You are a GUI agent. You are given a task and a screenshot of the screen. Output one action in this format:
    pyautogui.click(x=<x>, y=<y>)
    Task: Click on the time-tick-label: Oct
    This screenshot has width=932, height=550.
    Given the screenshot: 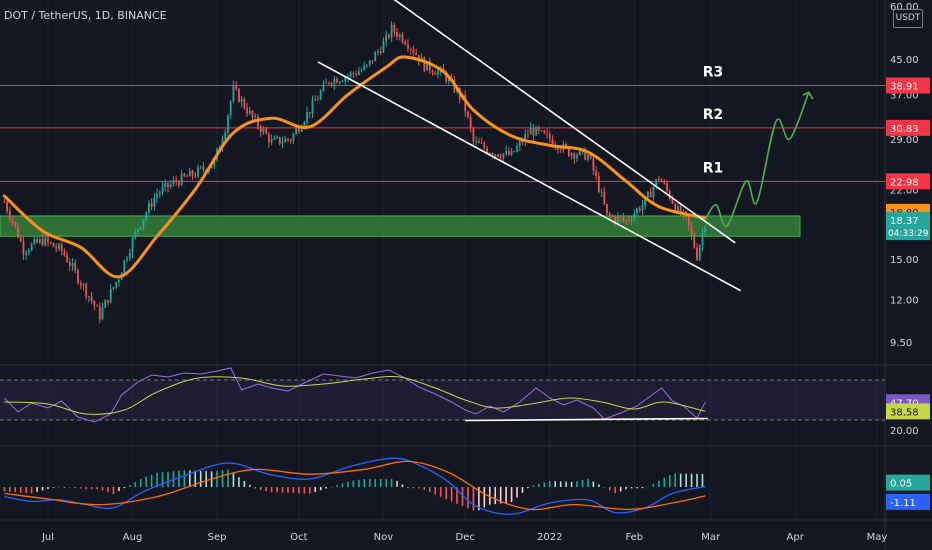 What is the action you would take?
    pyautogui.click(x=298, y=537)
    